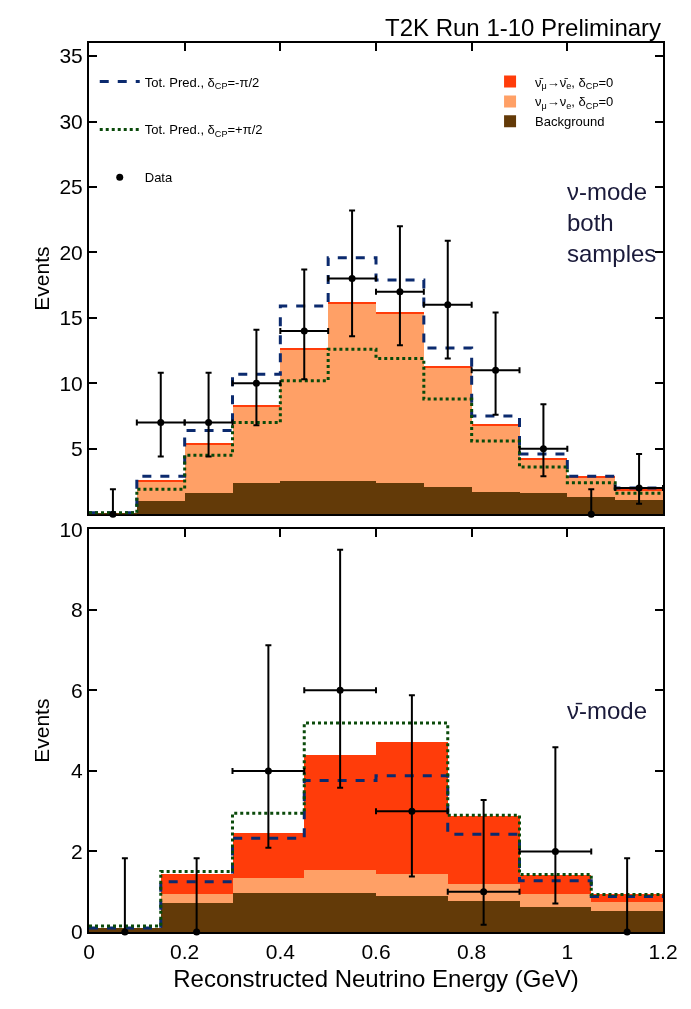 This screenshot has width=691, height=1009. What do you see at coordinates (376, 978) in the screenshot?
I see `x-axis-title: Reconstructed Neutrino Energy (GeV)` at bounding box center [376, 978].